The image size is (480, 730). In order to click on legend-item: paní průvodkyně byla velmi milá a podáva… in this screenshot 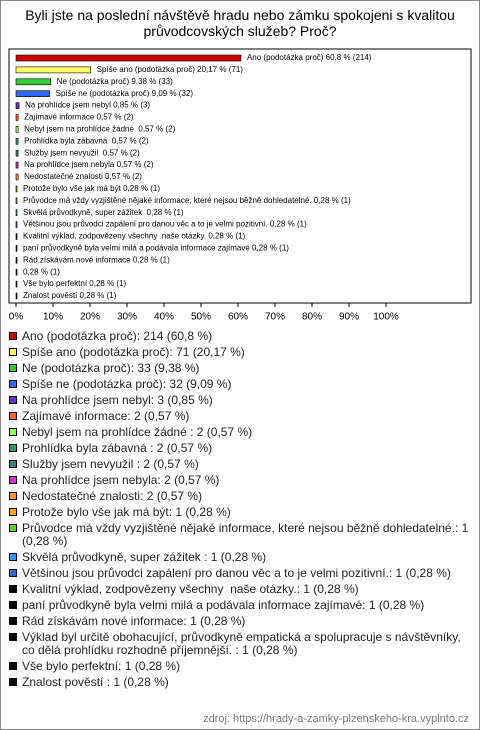, I will do `click(240, 605)`.